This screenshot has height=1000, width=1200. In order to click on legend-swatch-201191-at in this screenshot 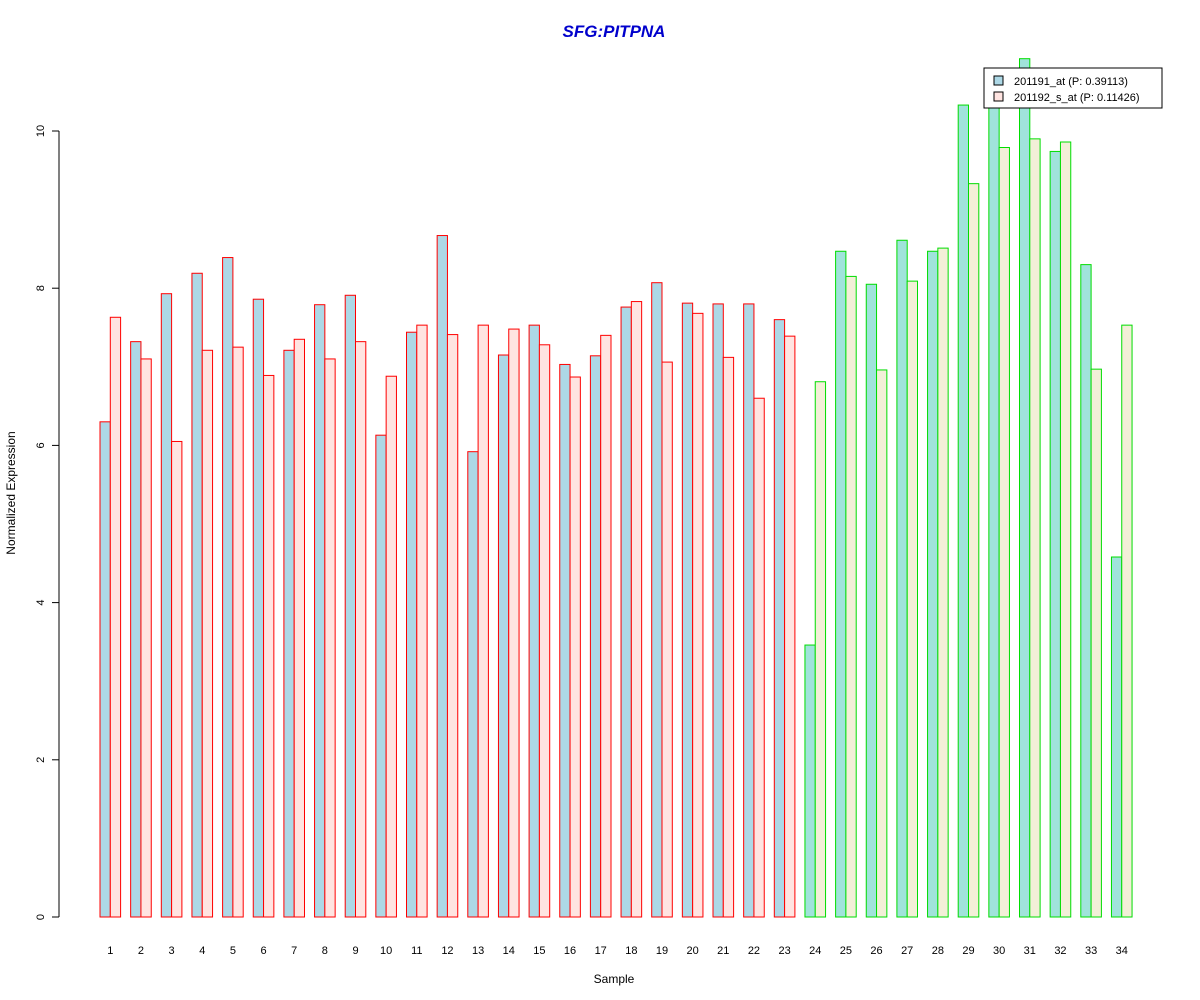, I will do `click(998, 80)`.